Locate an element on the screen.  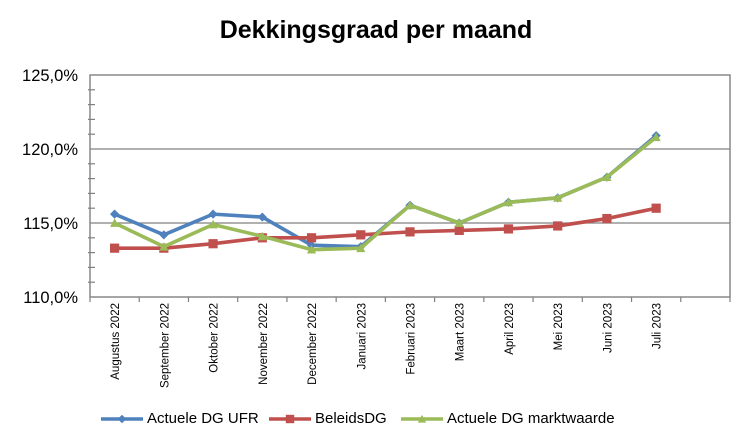
y-tick-label: 110,0% is located at coordinates (50, 298).